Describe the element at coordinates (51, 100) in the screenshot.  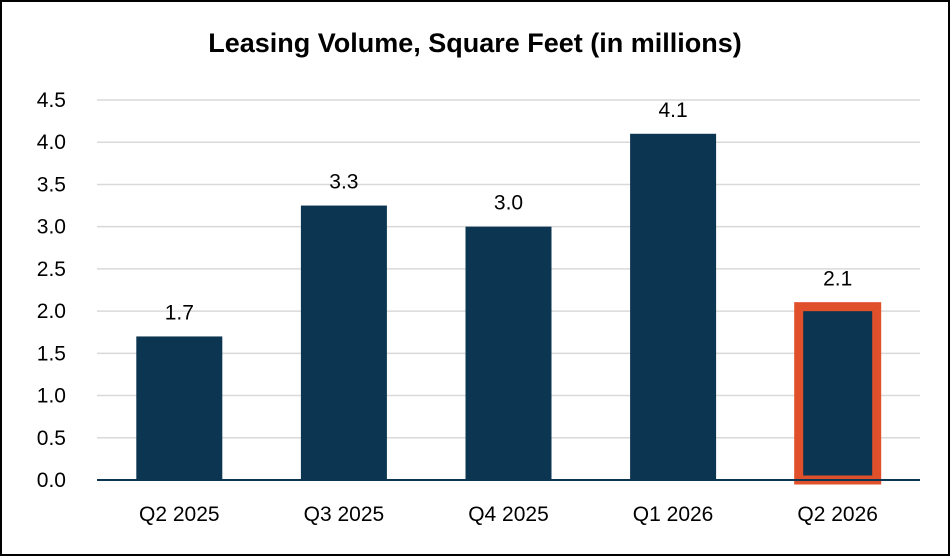
I see `y-tick-label: 4.5` at that location.